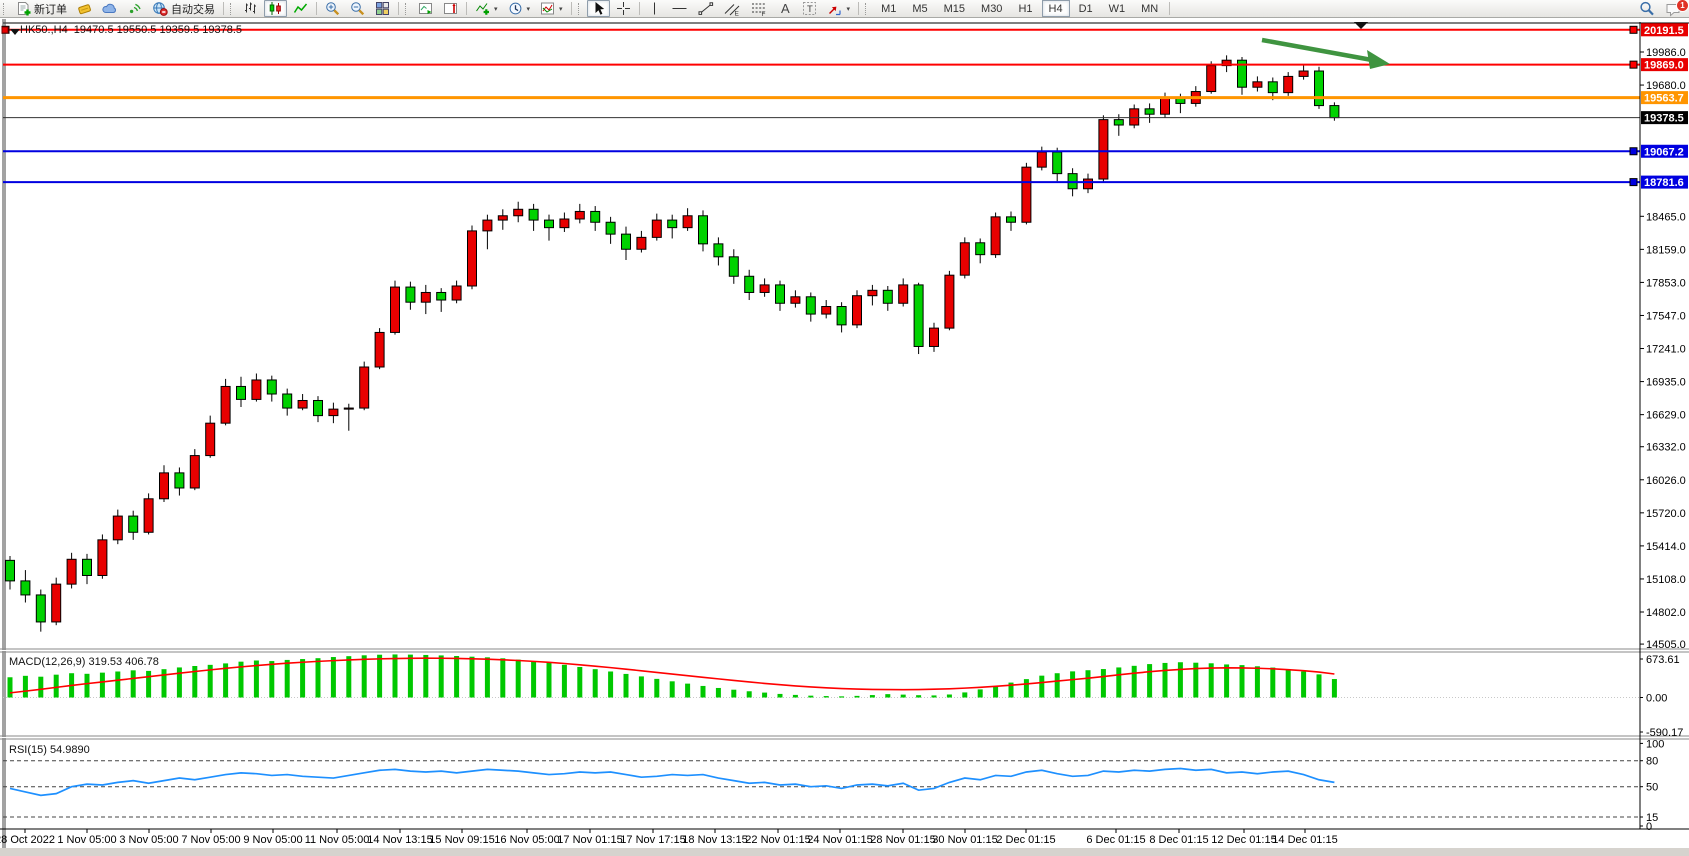 The width and height of the screenshot is (1689, 856). I want to click on periods-button: ▾, so click(519, 8).